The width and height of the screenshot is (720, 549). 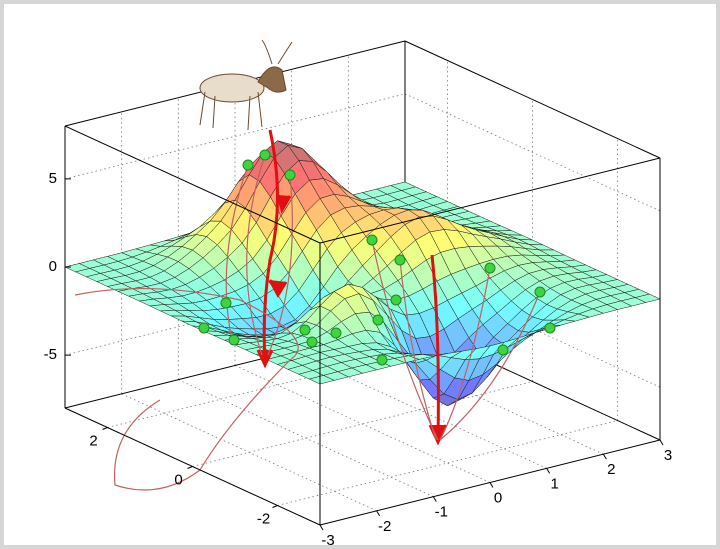 I want to click on x-tick-label: 0, so click(x=498, y=497).